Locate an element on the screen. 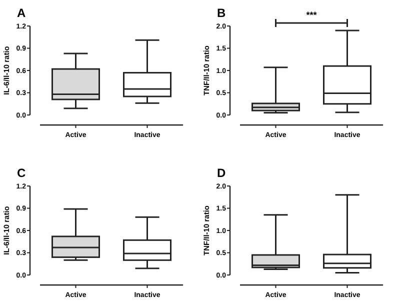 The width and height of the screenshot is (399, 303). chart-title: B is located at coordinates (221, 13).